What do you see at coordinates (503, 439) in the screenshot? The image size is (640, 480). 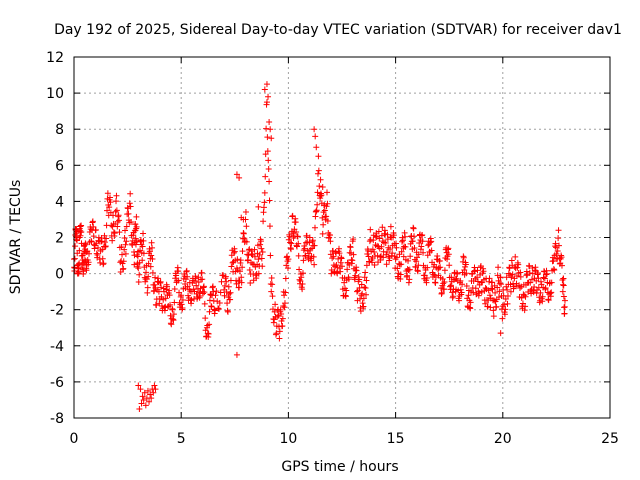 I see `x-tick-label: 20` at bounding box center [503, 439].